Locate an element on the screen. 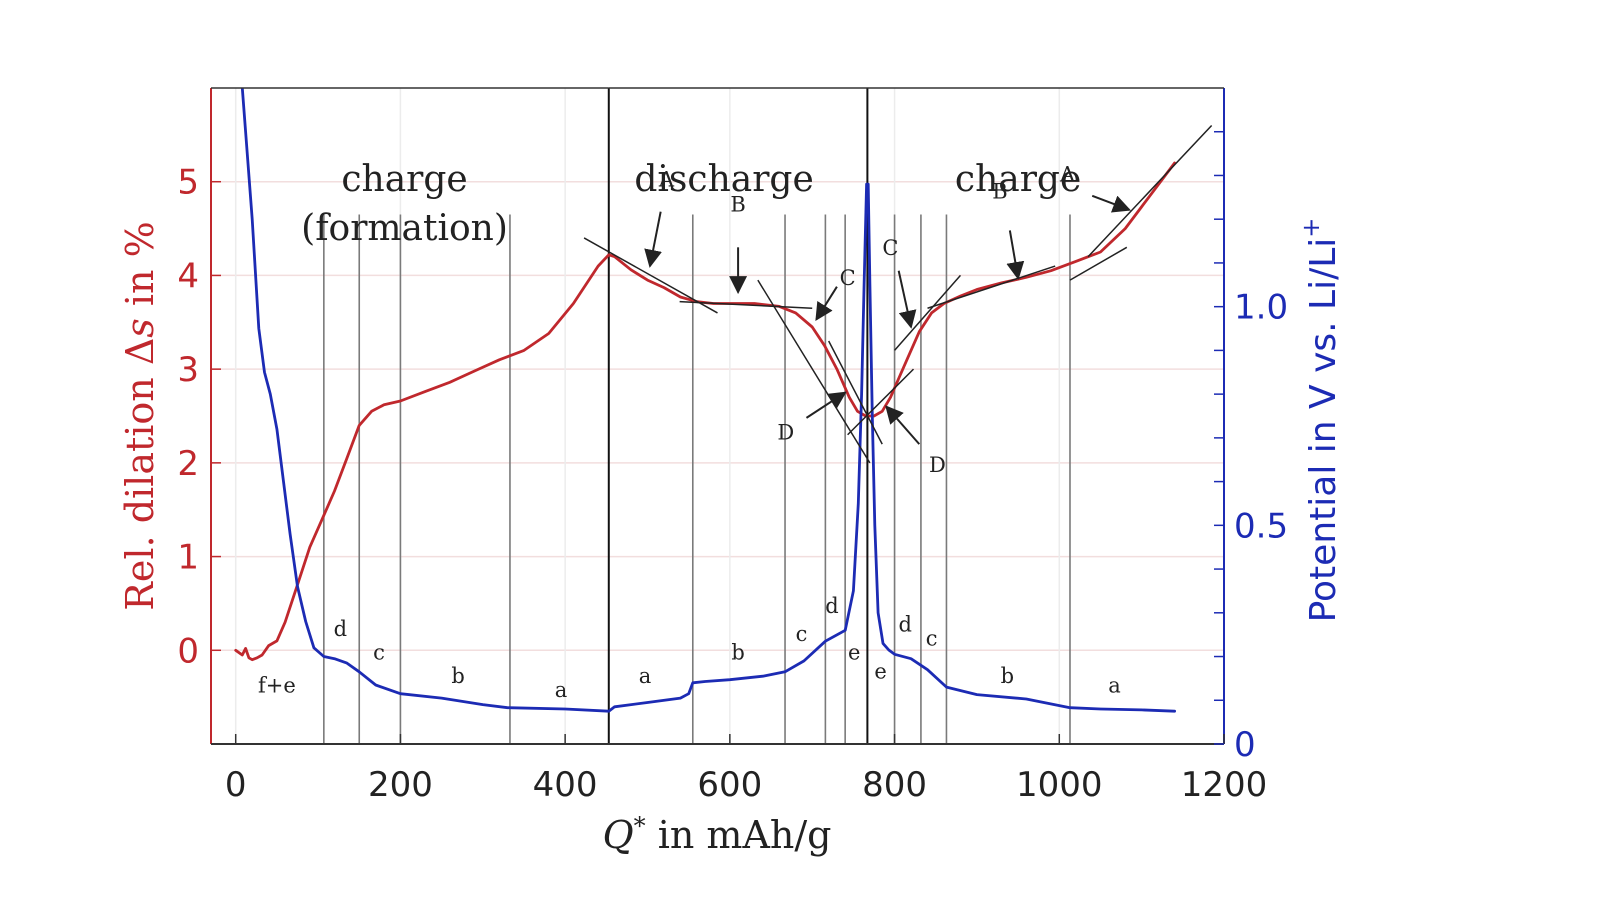  annotation-B-1: B is located at coordinates (737, 205).